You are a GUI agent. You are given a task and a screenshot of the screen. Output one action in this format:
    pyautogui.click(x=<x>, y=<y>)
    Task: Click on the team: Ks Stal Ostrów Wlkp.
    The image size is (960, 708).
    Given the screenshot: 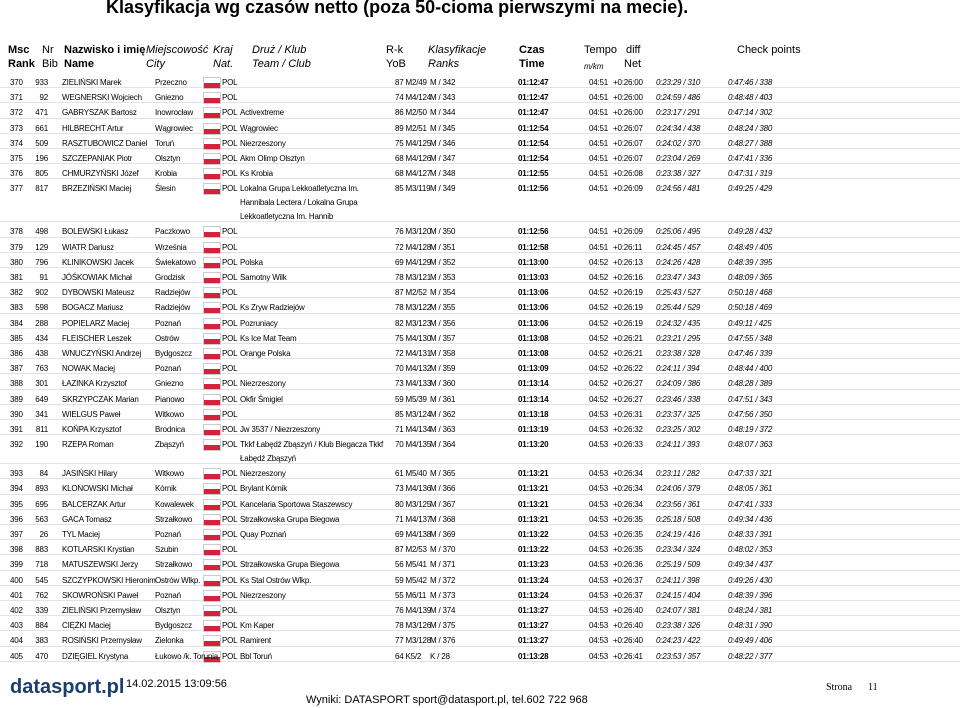 What is the action you would take?
    pyautogui.click(x=276, y=580)
    